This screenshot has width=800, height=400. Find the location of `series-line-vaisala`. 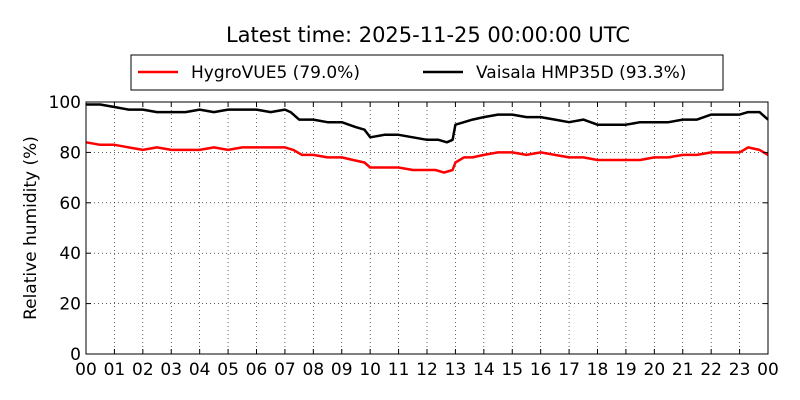

series-line-vaisala is located at coordinates (427, 123).